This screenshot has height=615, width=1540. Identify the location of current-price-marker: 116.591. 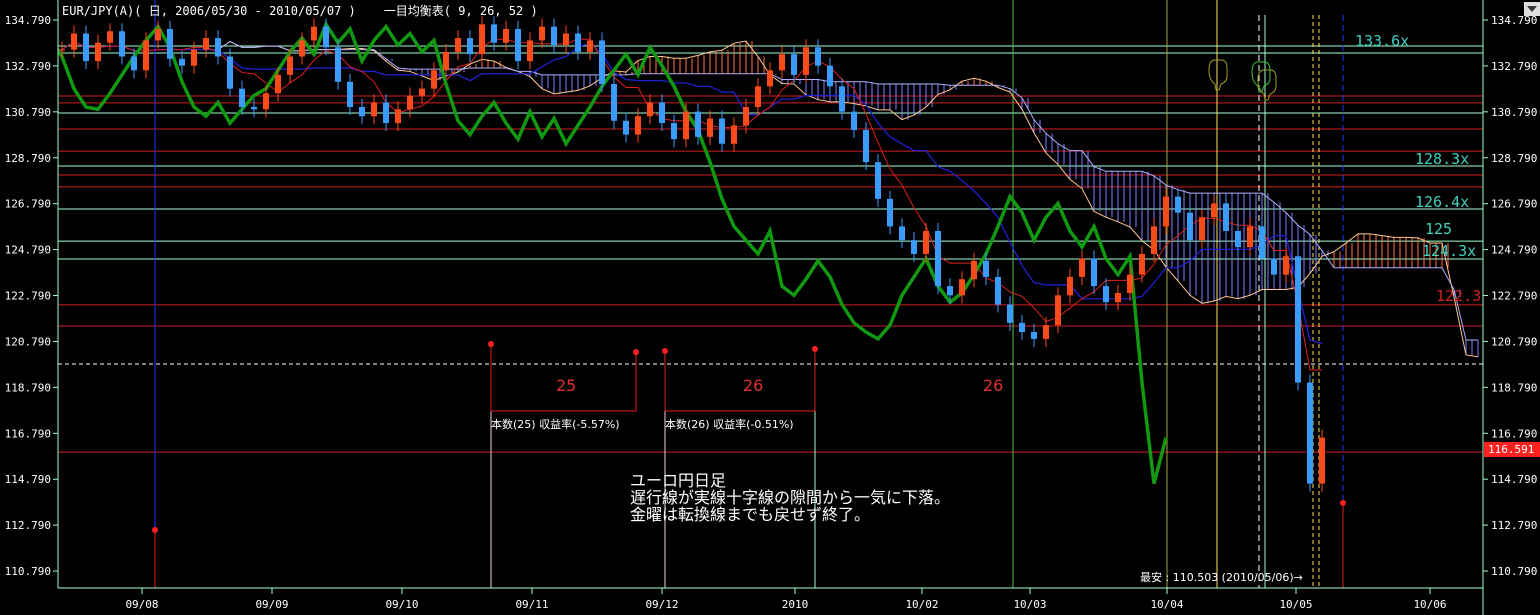
(1512, 449).